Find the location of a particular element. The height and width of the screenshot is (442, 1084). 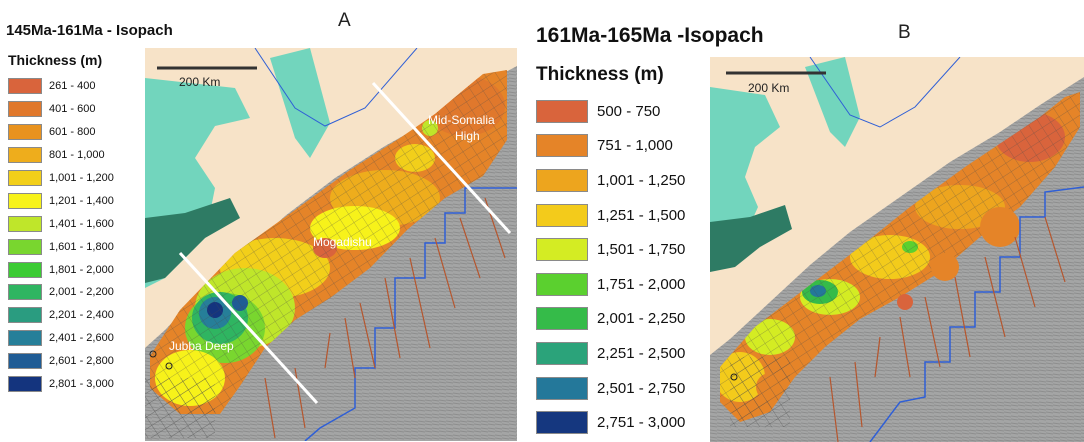

legend-label: 1,401 - 1,600 is located at coordinates (81, 223).